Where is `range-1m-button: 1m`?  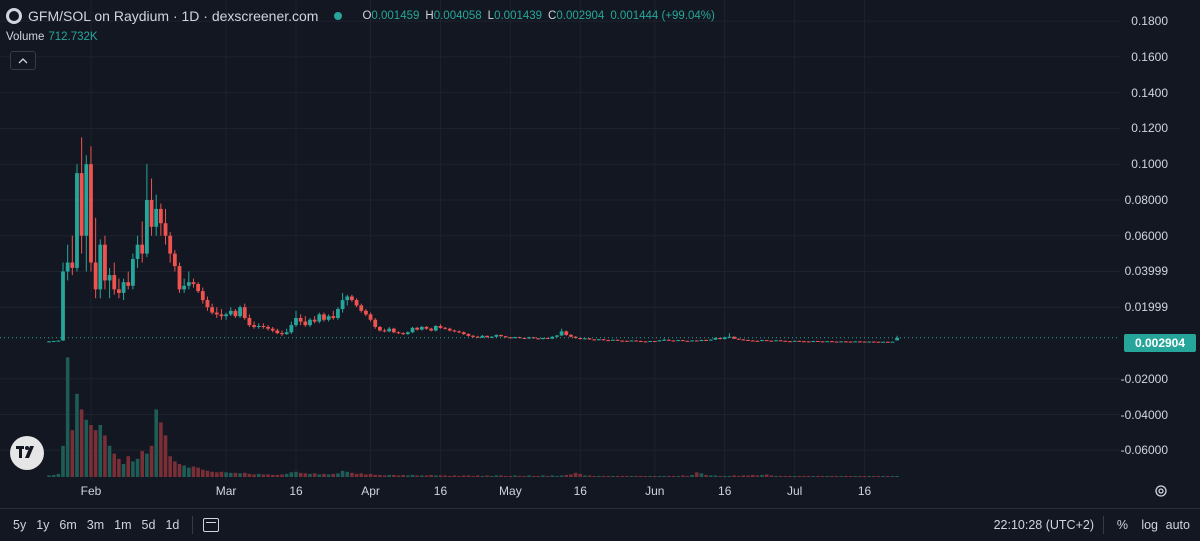
range-1m-button: 1m is located at coordinates (123, 525).